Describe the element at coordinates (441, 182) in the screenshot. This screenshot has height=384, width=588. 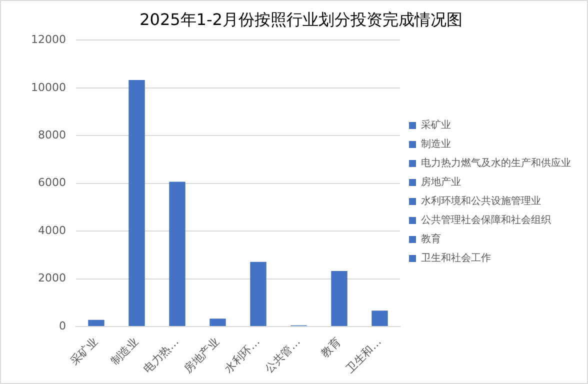
I see `legend-label: 房地产业` at that location.